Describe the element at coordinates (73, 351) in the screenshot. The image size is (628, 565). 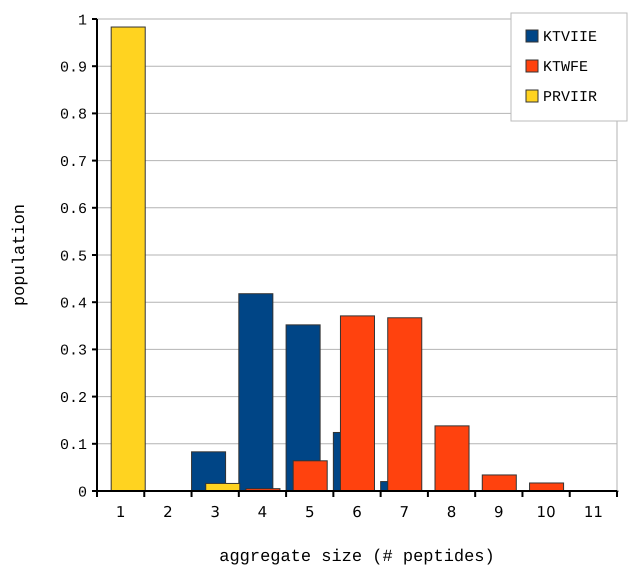
I see `y-tick-label: 0.3` at that location.